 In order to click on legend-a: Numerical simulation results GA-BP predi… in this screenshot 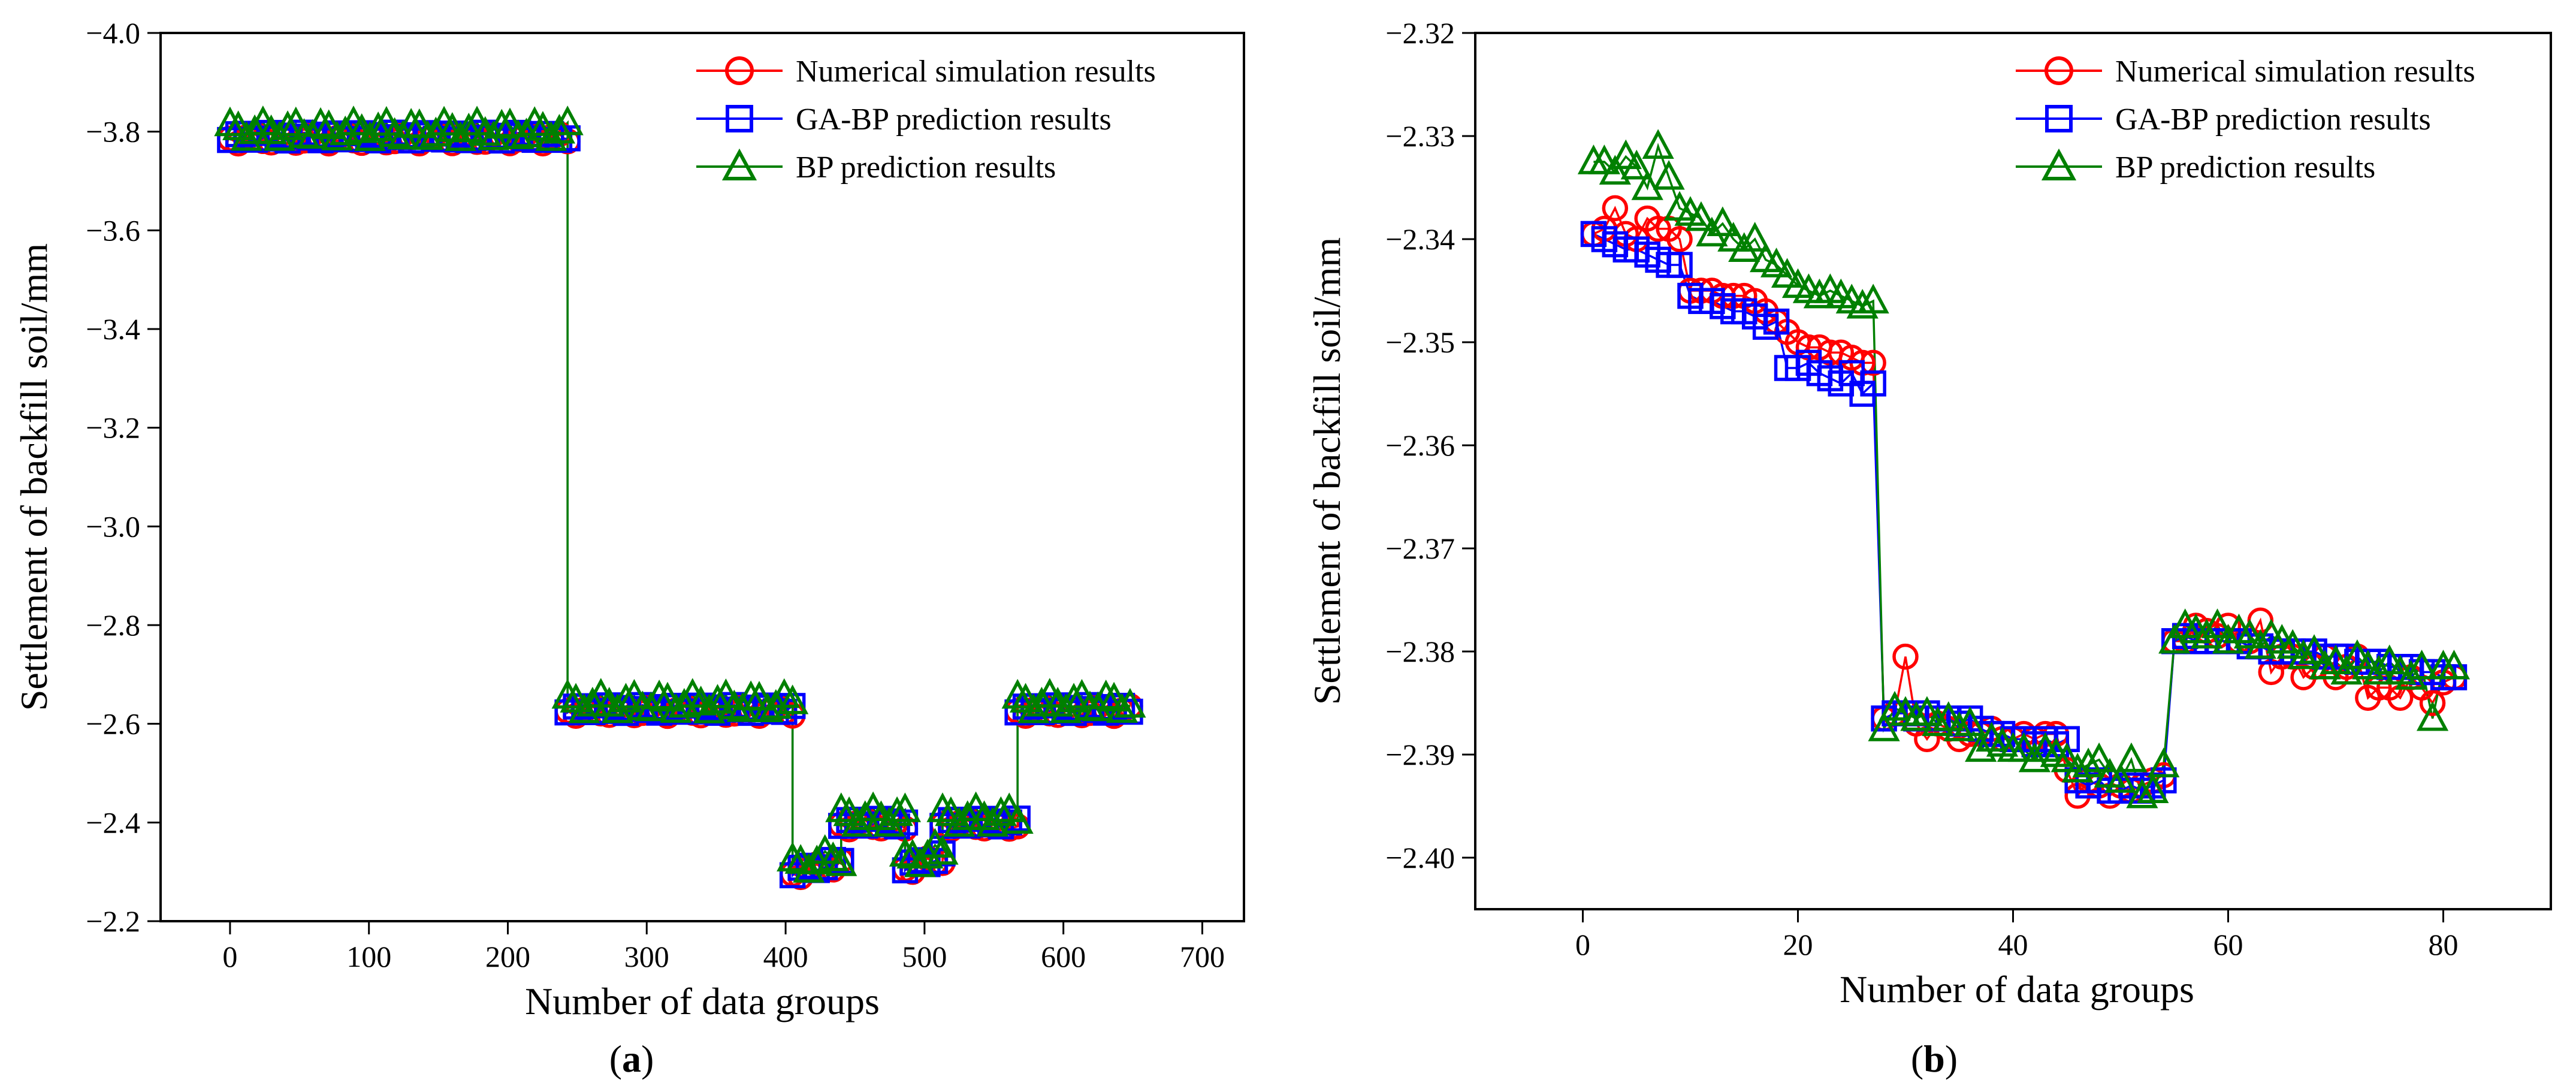, I will do `click(926, 120)`.